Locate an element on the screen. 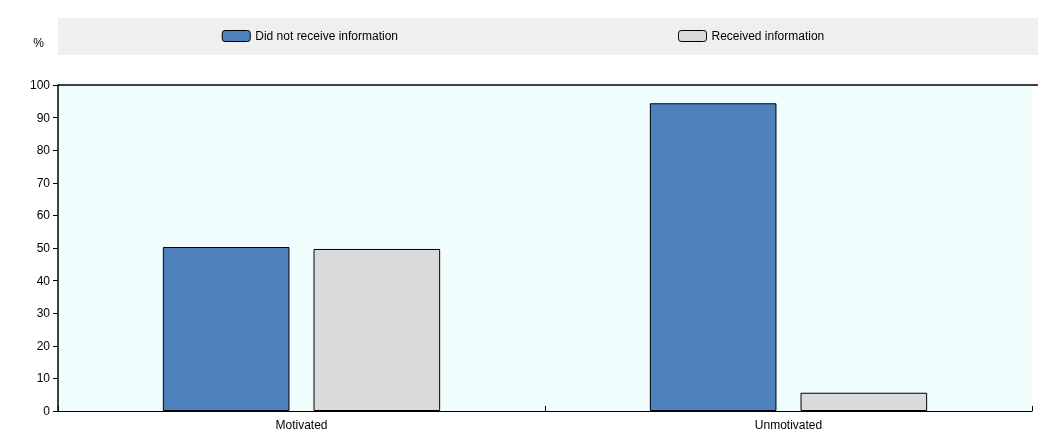 The height and width of the screenshot is (441, 1046). y-tick-label: 70 is located at coordinates (43, 182).